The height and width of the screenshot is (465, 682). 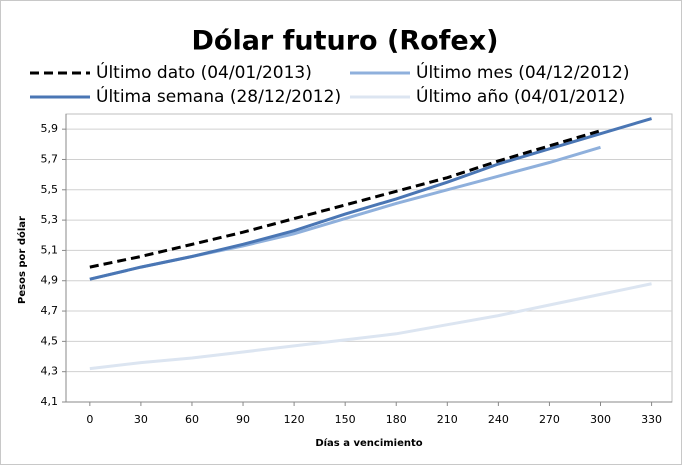 What do you see at coordinates (50, 219) in the screenshot?
I see `y-tick-label: 5,3` at bounding box center [50, 219].